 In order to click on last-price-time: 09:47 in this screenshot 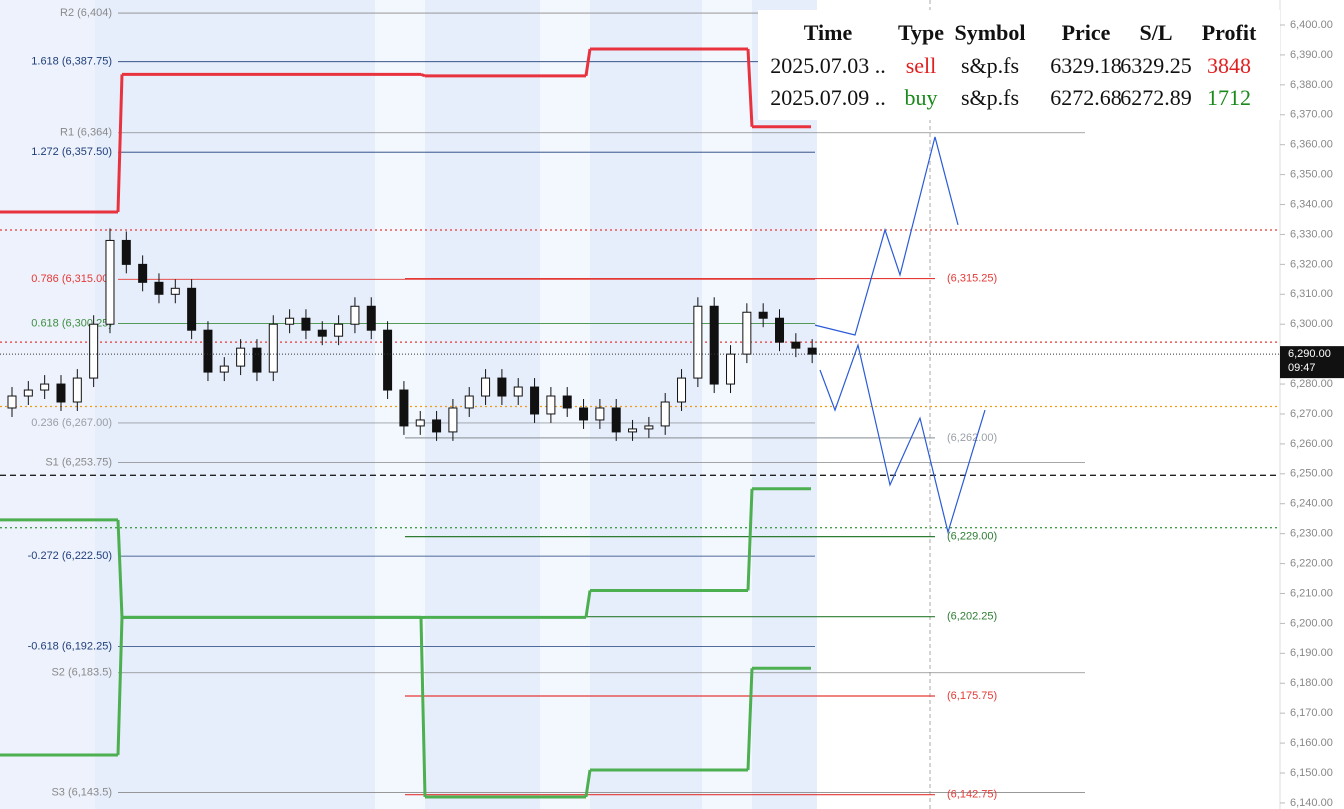, I will do `click(1302, 368)`.